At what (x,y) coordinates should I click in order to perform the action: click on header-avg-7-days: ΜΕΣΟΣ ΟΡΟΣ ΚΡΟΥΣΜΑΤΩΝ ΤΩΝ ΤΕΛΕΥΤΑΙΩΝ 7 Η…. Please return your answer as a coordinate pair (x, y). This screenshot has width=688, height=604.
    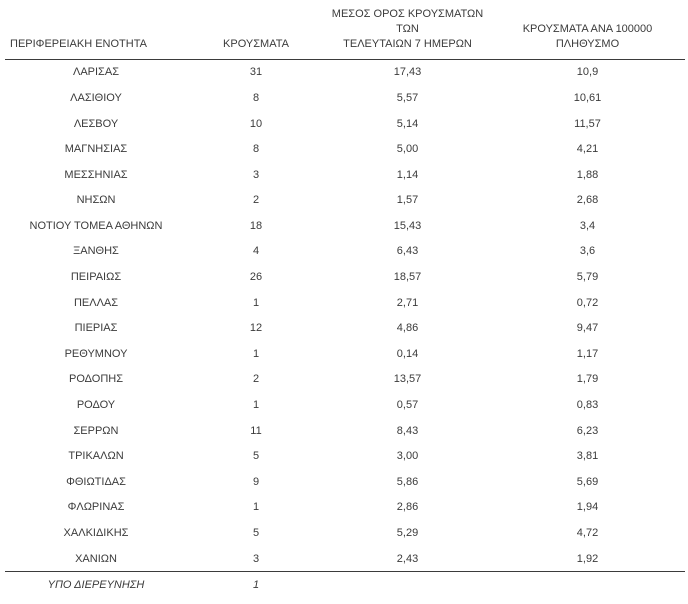
    Looking at the image, I should click on (407, 31).